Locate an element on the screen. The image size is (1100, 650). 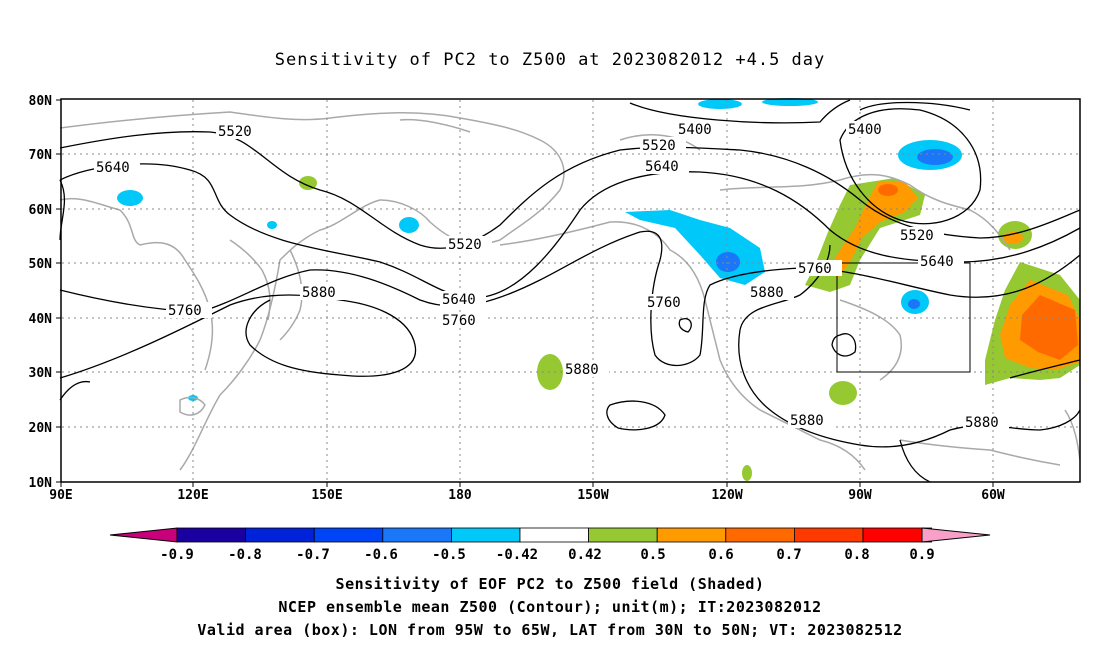
colorbar-label: 0.8 is located at coordinates (856, 555).